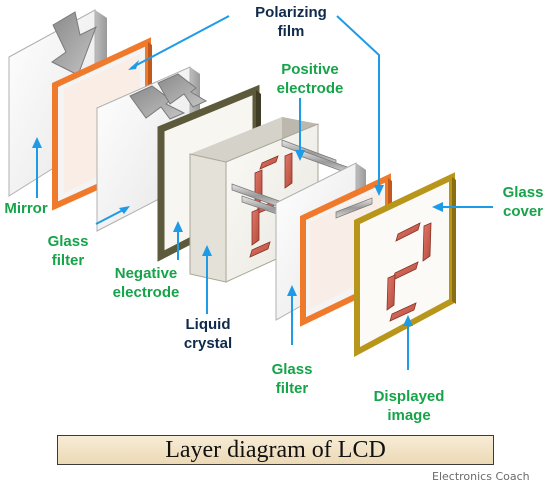  I want to click on label-glass-cover-line2: cover, so click(523, 211).